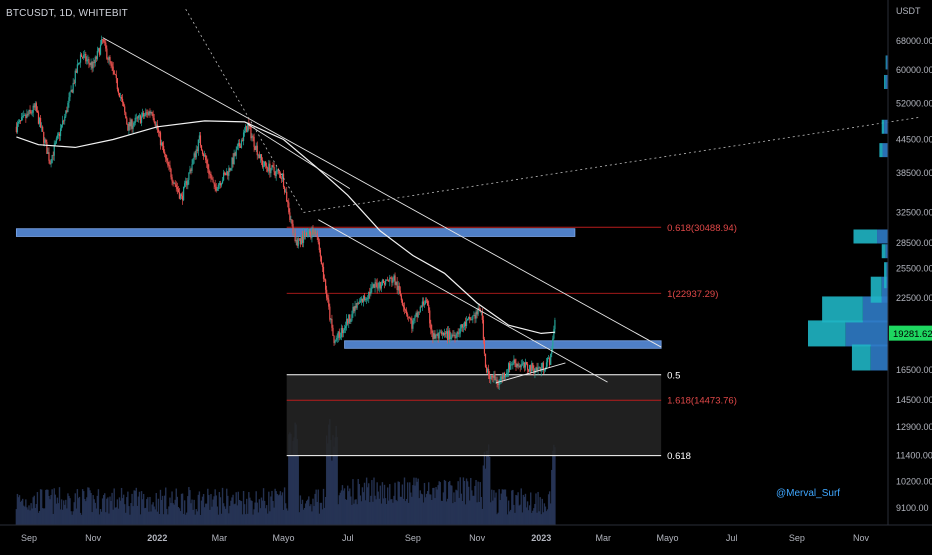  I want to click on volume-profile-down, so click(886, 126).